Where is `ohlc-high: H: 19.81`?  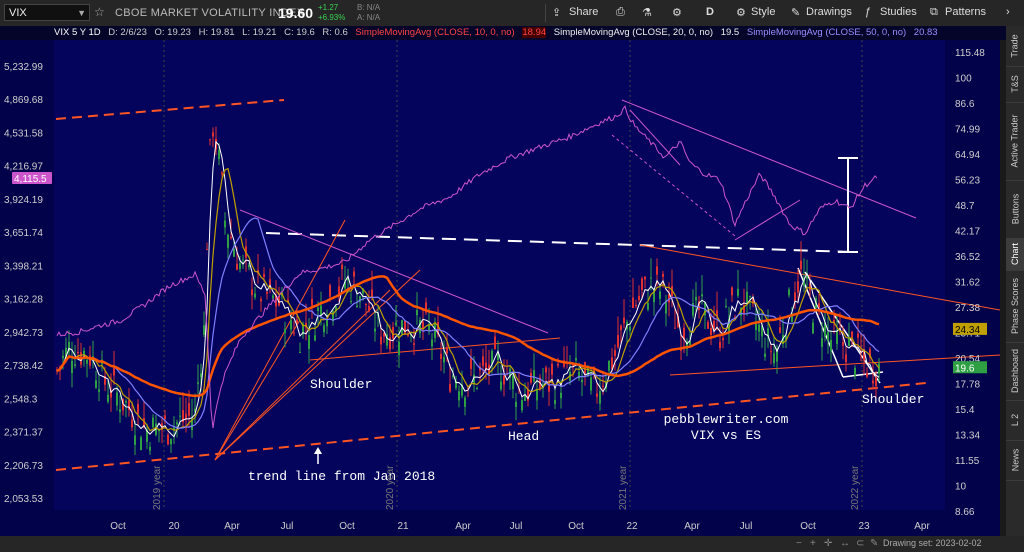 ohlc-high: H: 19.81 is located at coordinates (216, 32).